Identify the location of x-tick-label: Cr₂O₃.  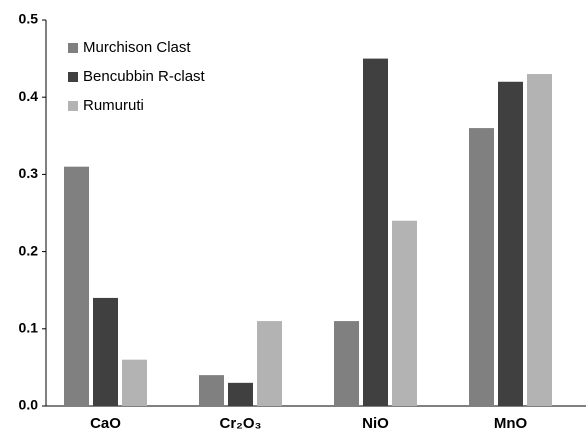
(241, 423).